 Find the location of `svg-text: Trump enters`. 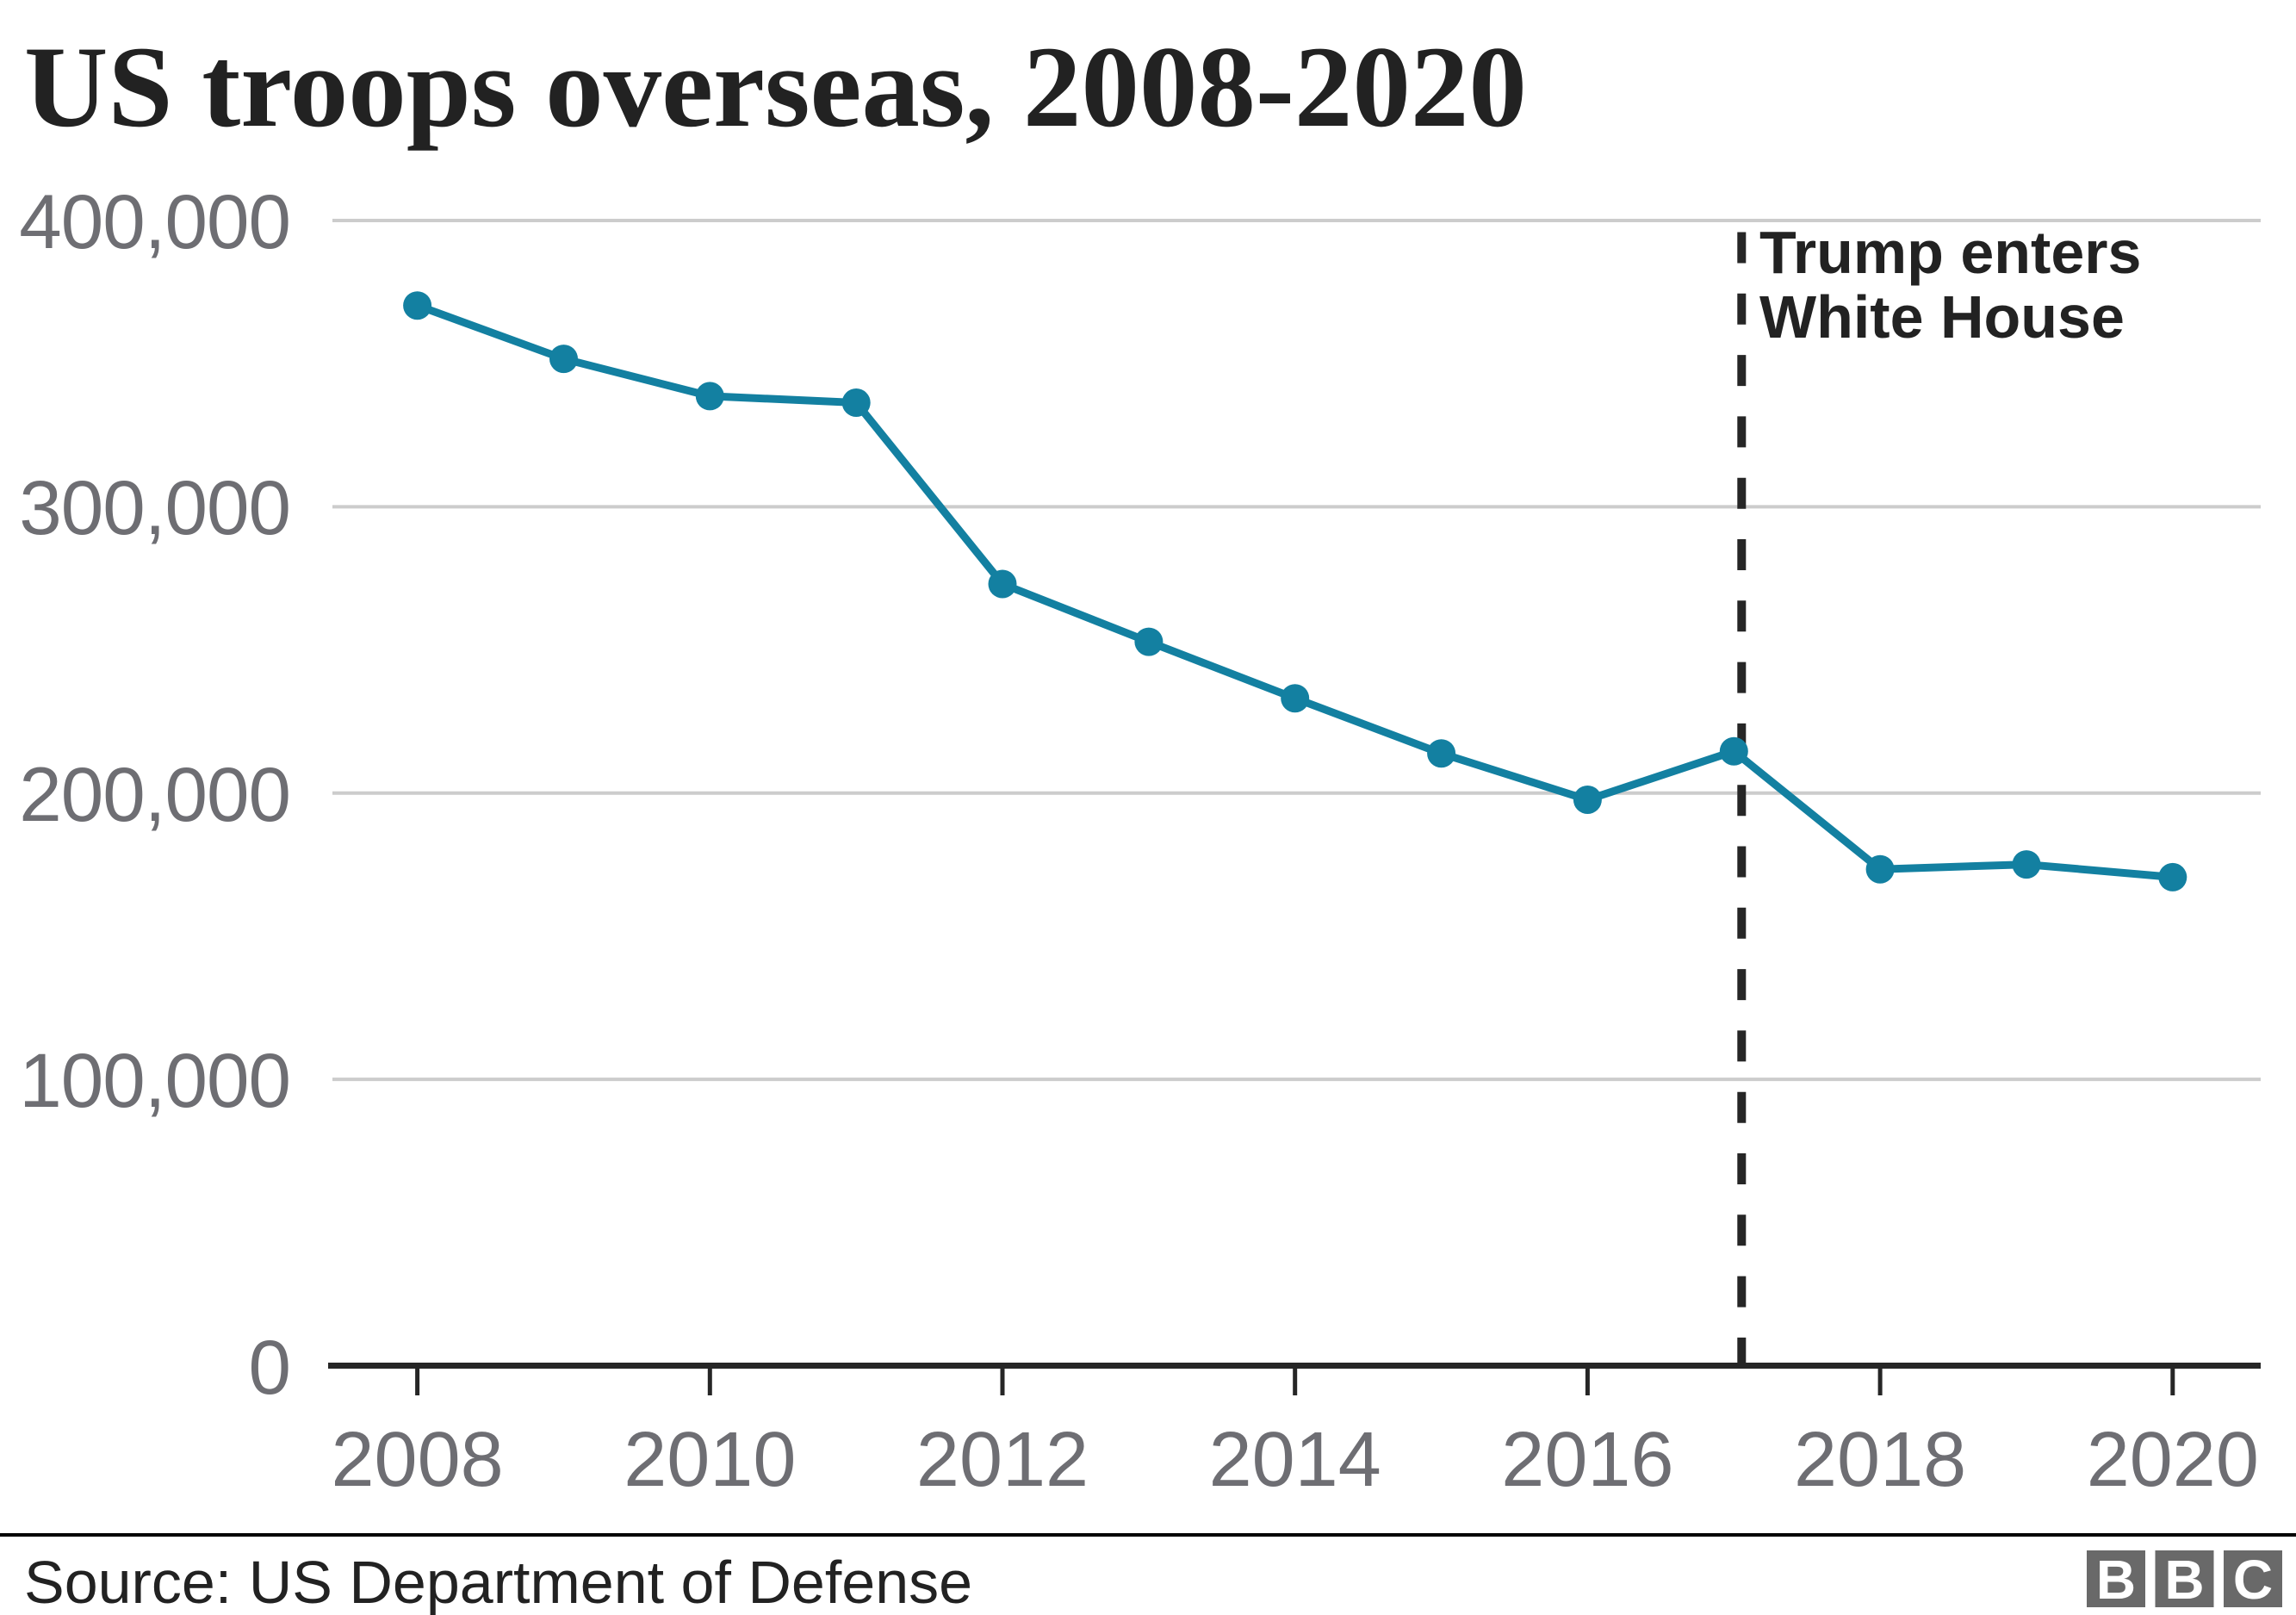

svg-text: Trump enters is located at coordinates (1950, 252).